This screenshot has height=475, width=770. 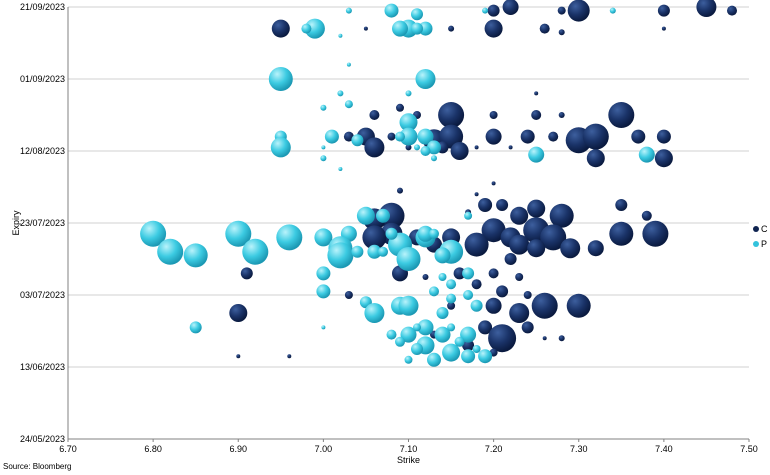 I want to click on y-tick-label: 13/06/2023, so click(x=42, y=367).